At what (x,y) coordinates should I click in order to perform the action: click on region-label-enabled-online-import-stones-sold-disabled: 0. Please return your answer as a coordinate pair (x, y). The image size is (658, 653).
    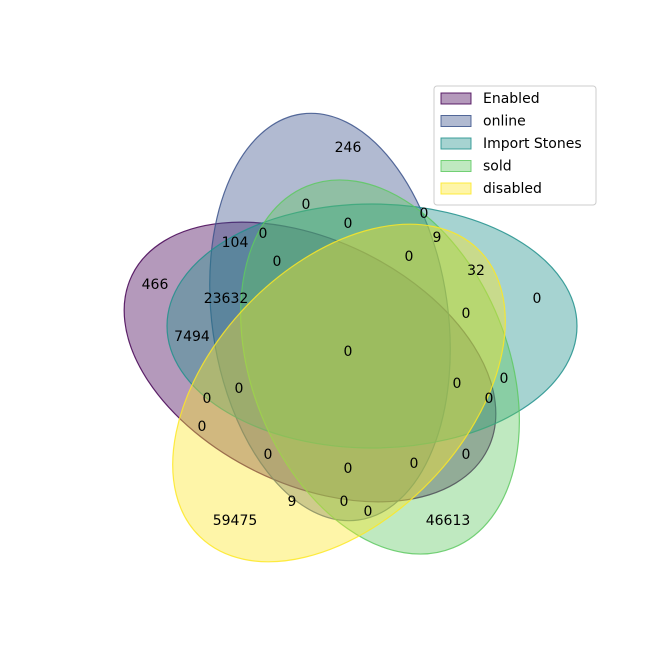
    Looking at the image, I should click on (348, 352).